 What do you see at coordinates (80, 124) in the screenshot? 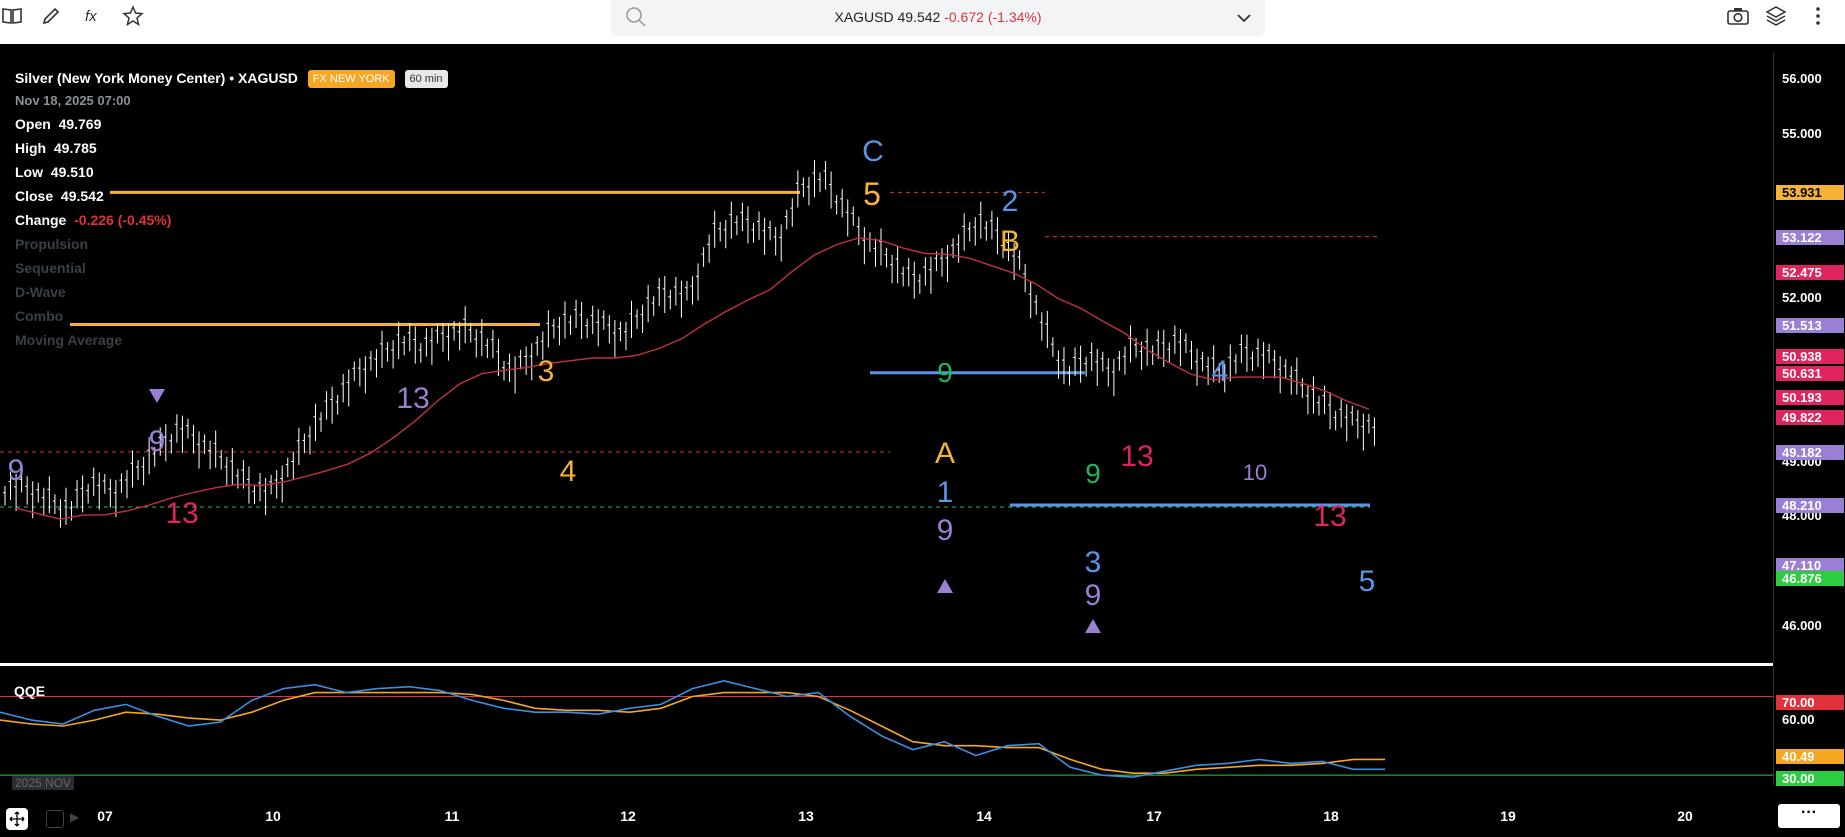
I see `open-value: 49.769` at bounding box center [80, 124].